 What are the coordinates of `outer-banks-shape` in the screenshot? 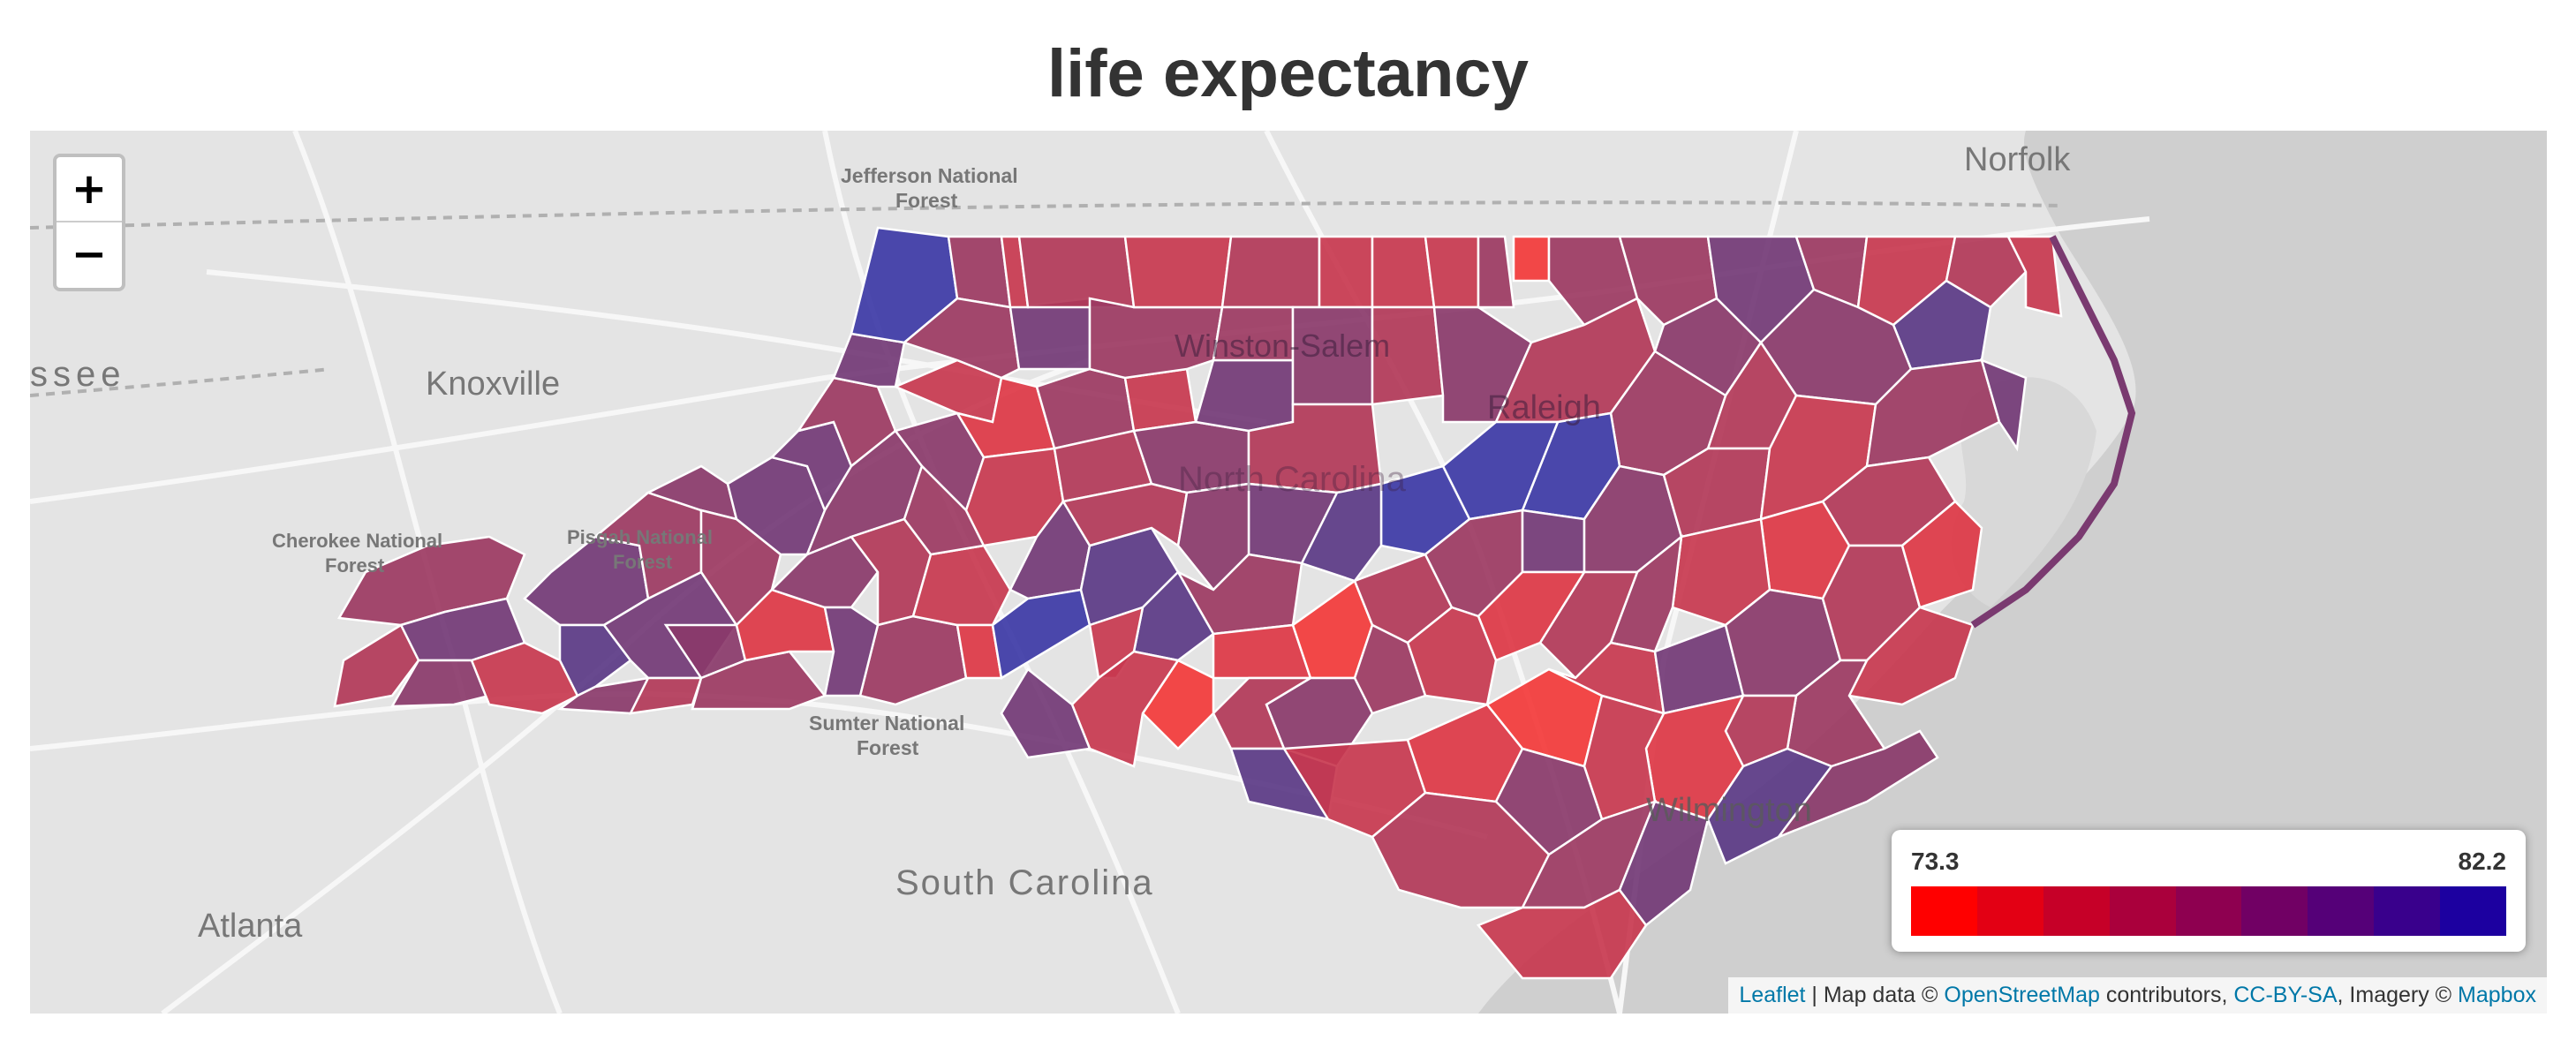 It's located at (2053, 432).